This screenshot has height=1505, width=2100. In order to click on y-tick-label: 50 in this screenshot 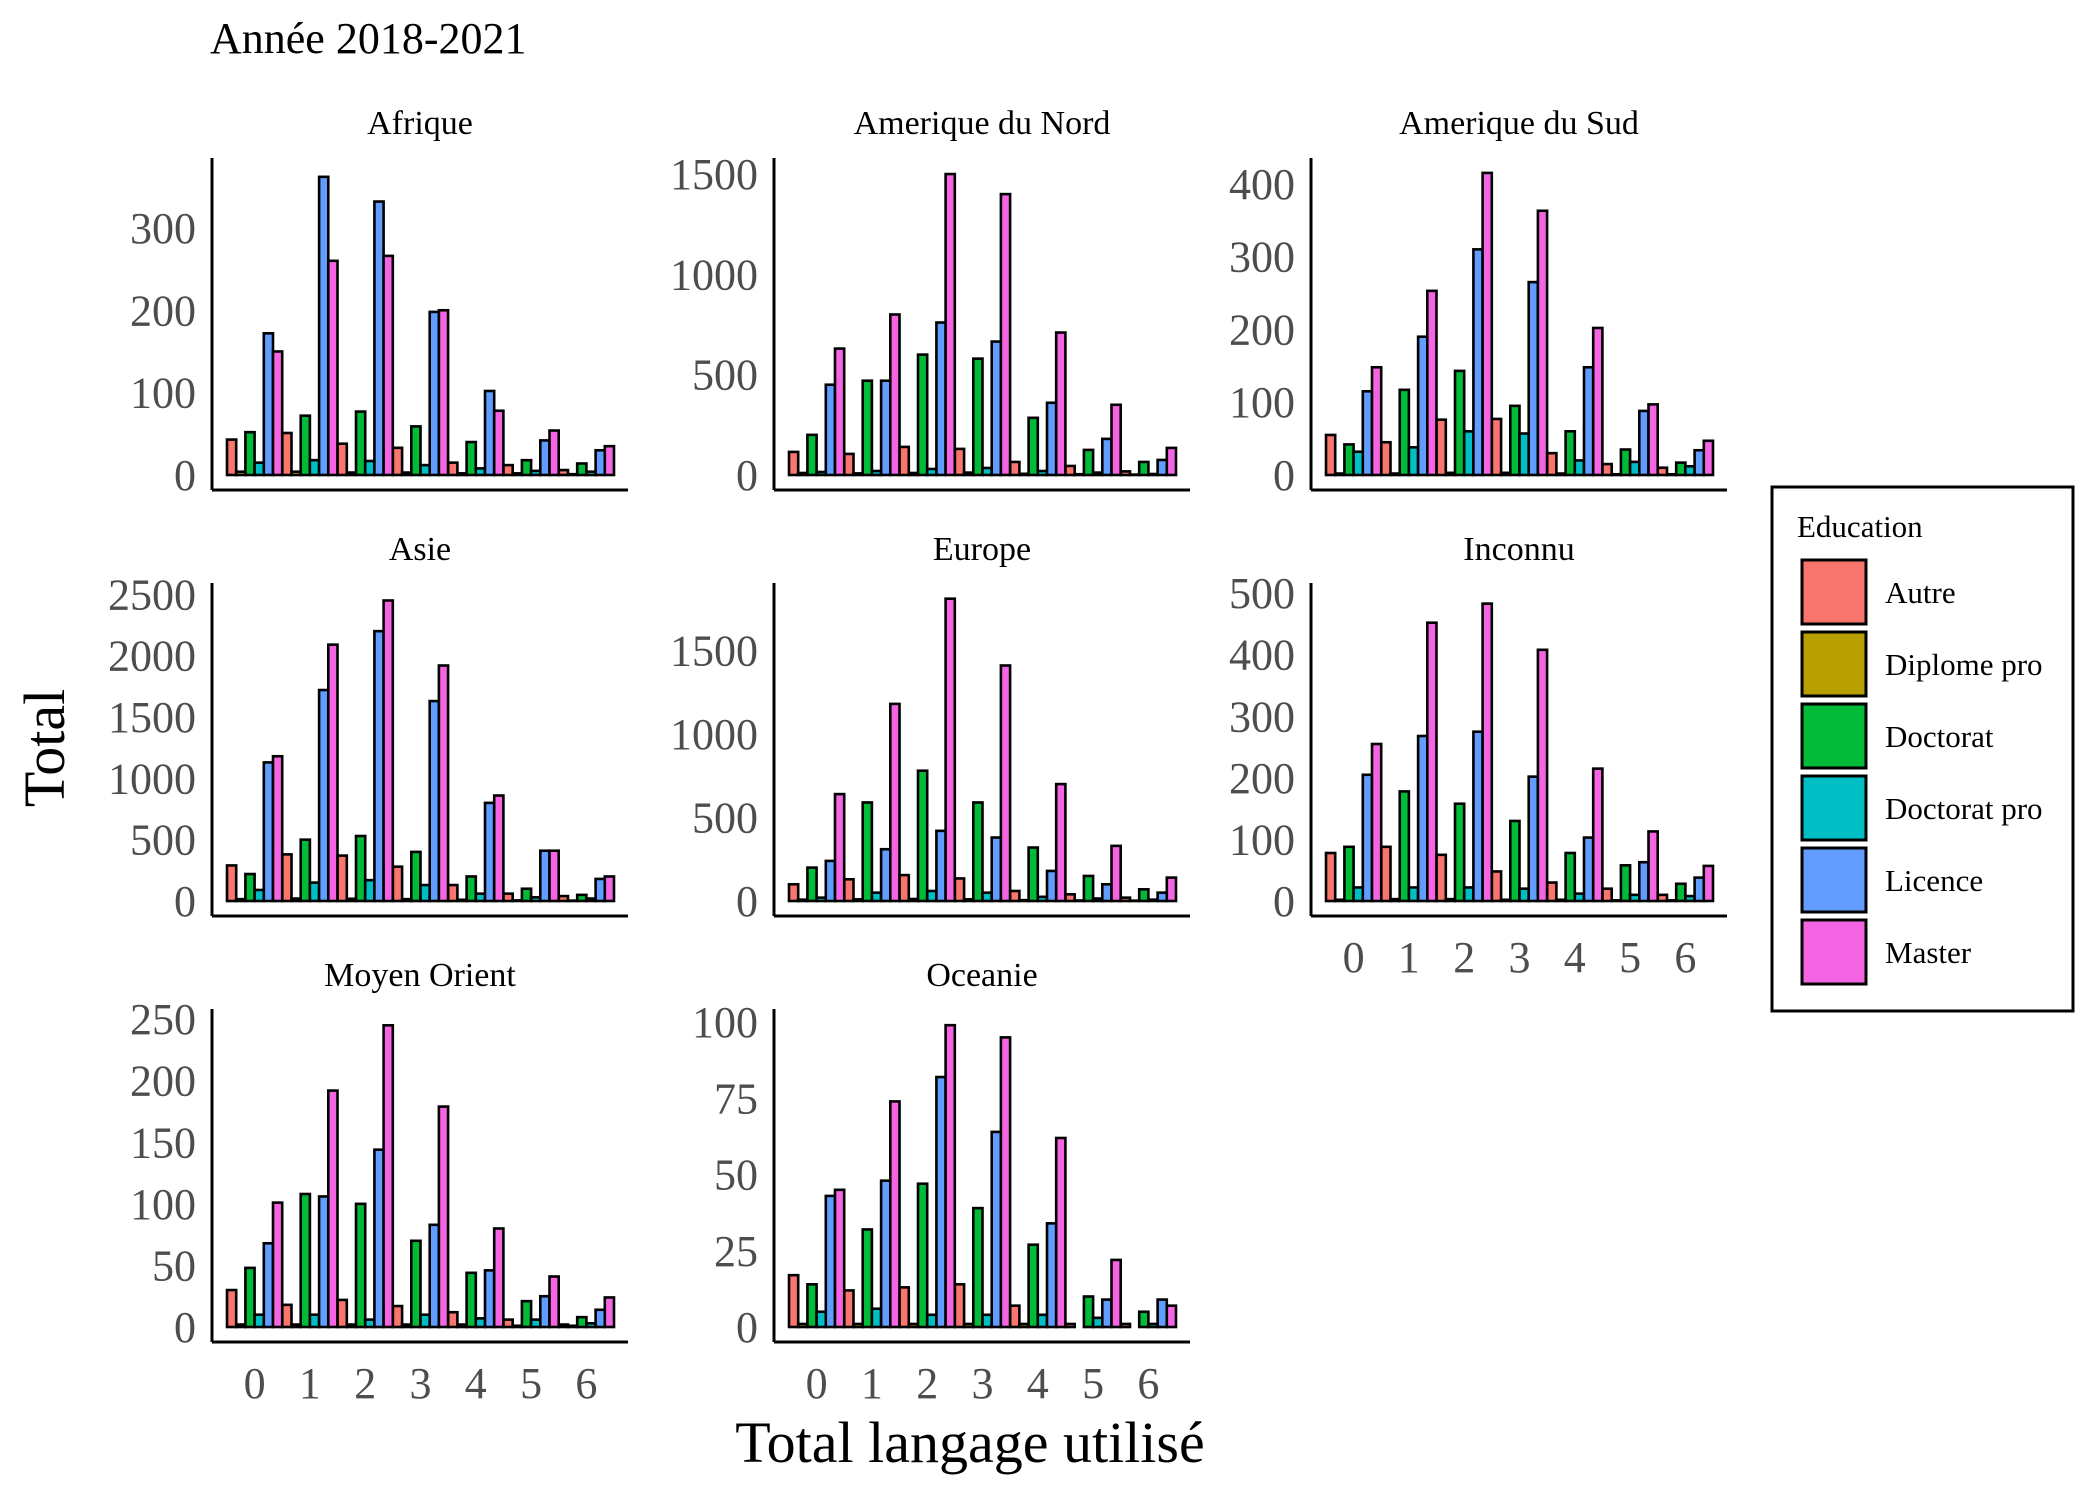, I will do `click(174, 1265)`.